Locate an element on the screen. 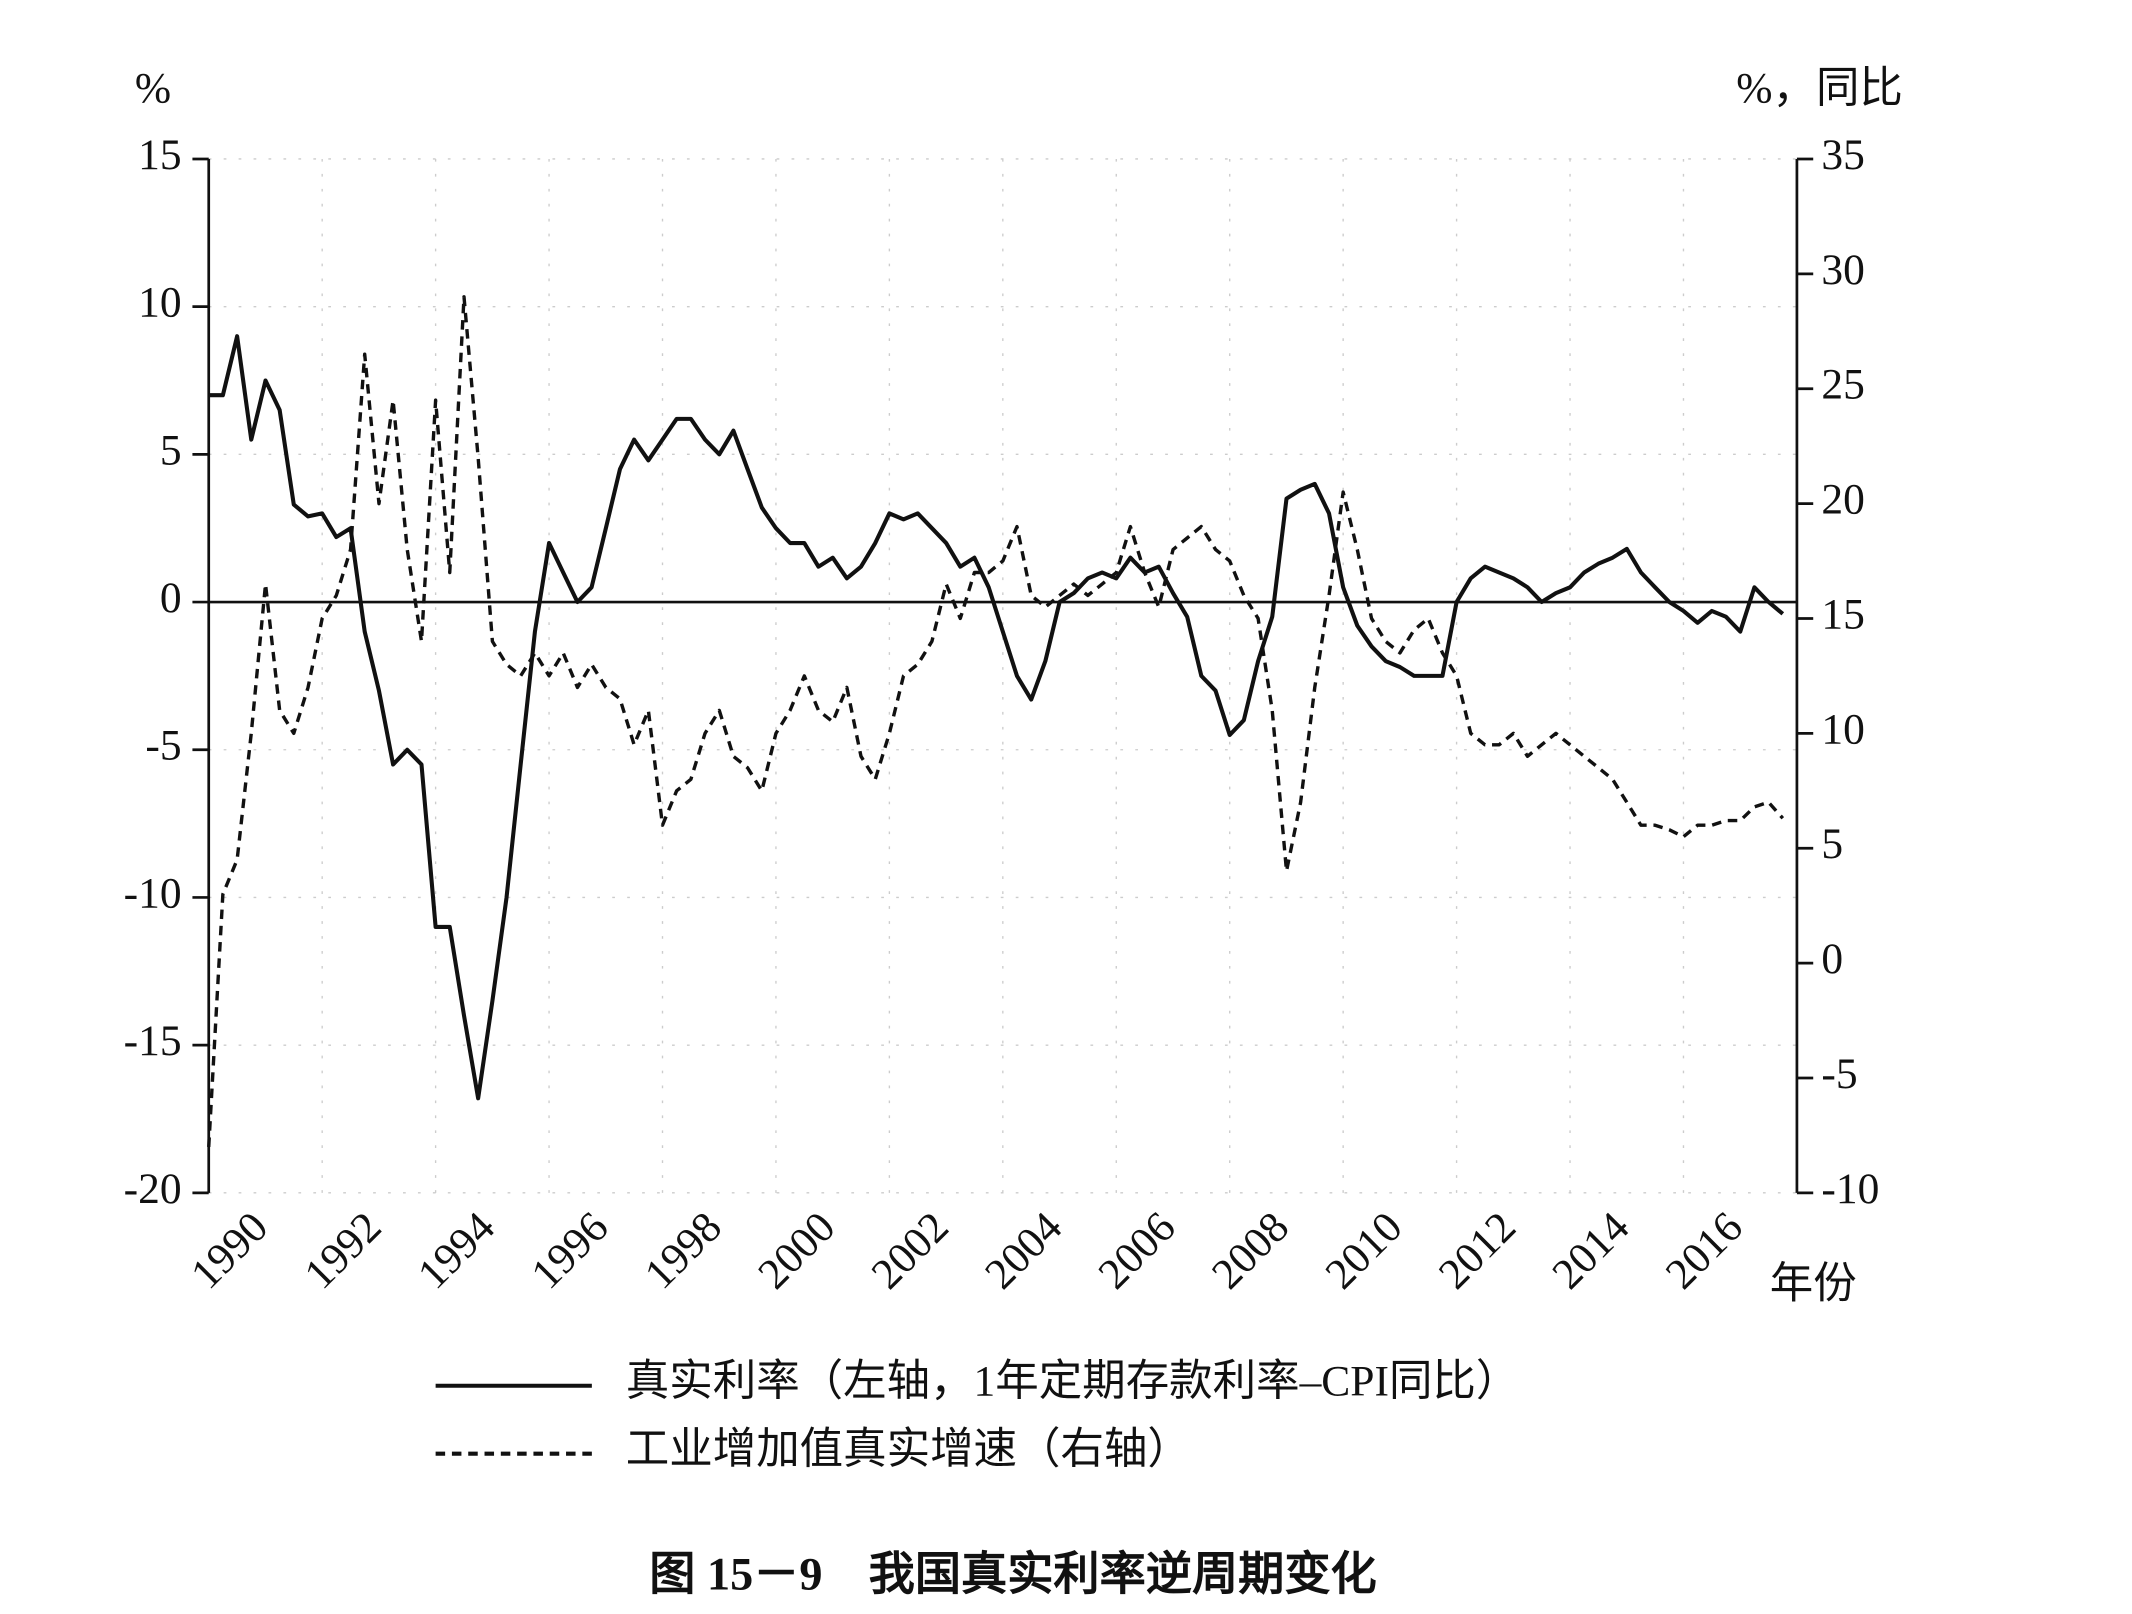 This screenshot has width=2132, height=1614. y-tick-label: 5 is located at coordinates (171, 450).